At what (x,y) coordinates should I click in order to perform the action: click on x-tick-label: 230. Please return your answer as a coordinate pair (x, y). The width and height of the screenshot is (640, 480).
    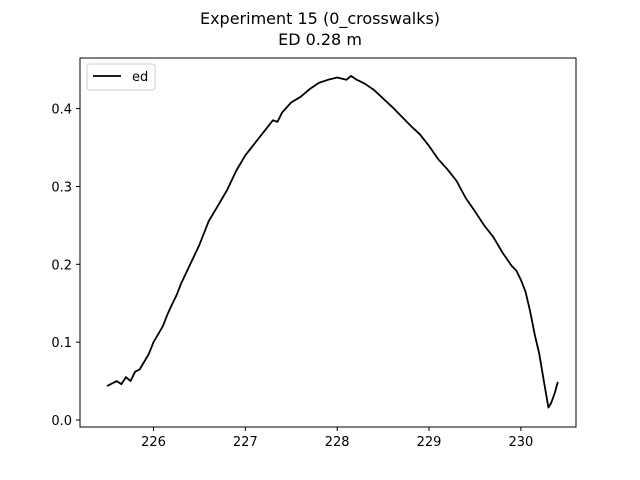
    Looking at the image, I should click on (520, 442).